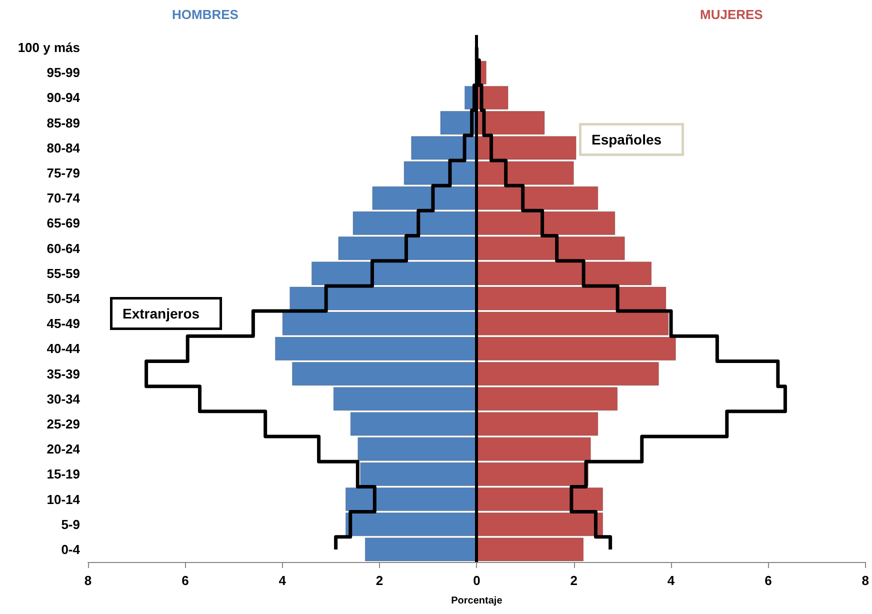 The width and height of the screenshot is (872, 614). What do you see at coordinates (627, 140) in the screenshot?
I see `annotation: Españoles` at bounding box center [627, 140].